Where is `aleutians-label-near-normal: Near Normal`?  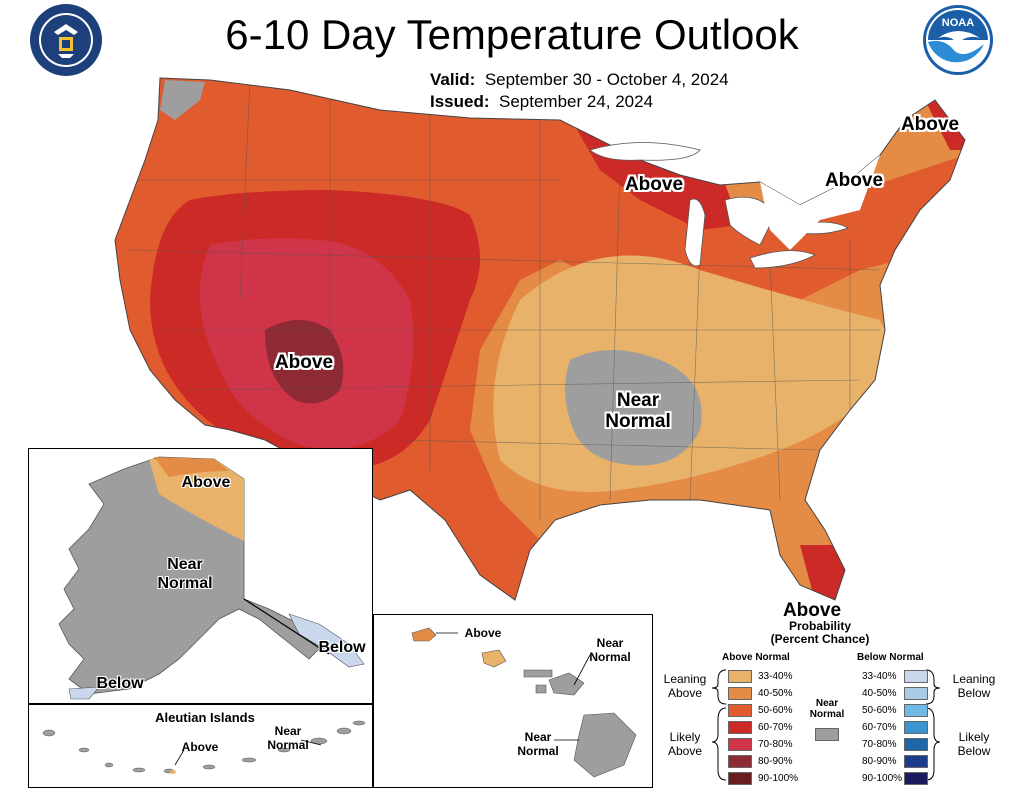 aleutians-label-near-normal: Near Normal is located at coordinates (288, 738).